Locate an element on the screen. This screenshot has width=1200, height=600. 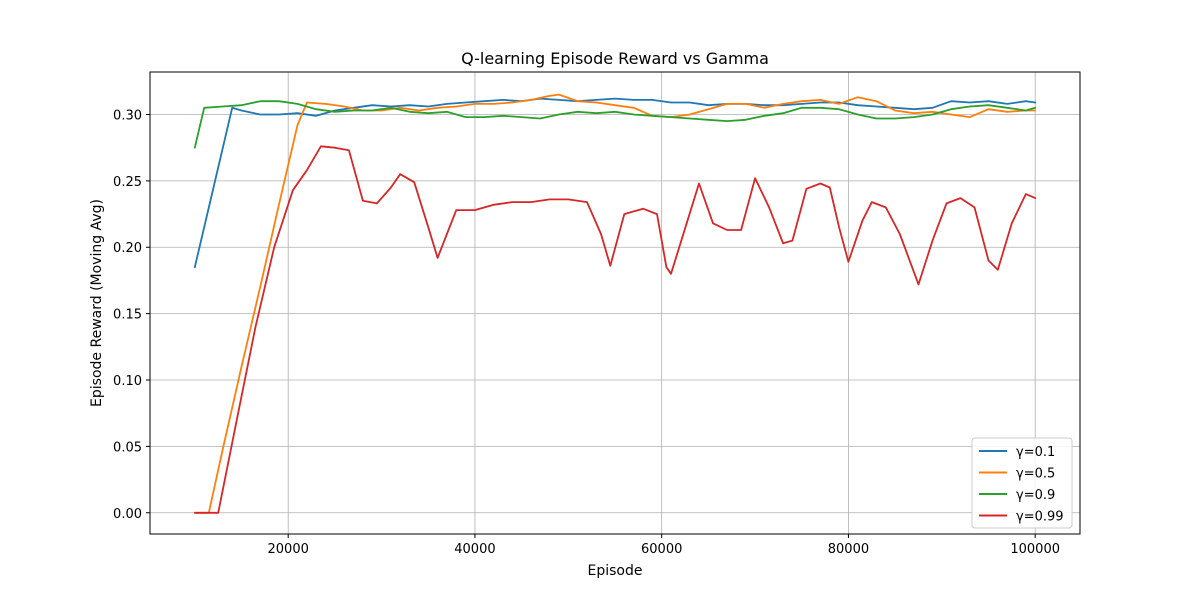
legend-label: γ=0.99 is located at coordinates (1040, 517).